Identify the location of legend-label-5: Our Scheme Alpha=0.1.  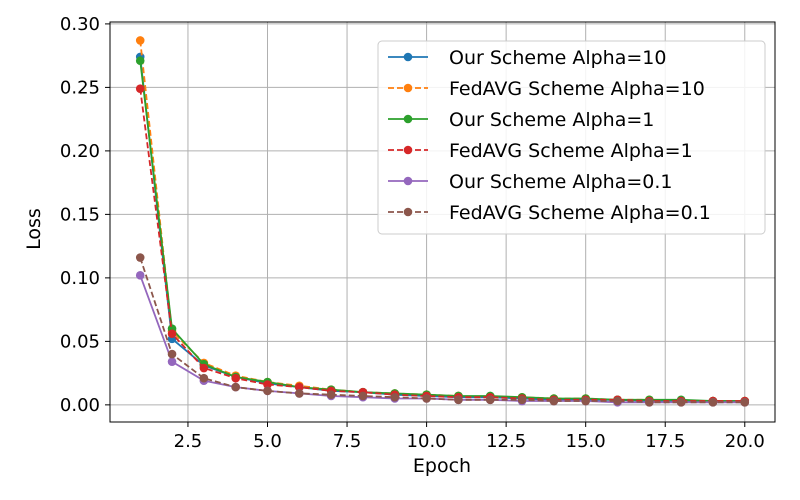
(560, 182).